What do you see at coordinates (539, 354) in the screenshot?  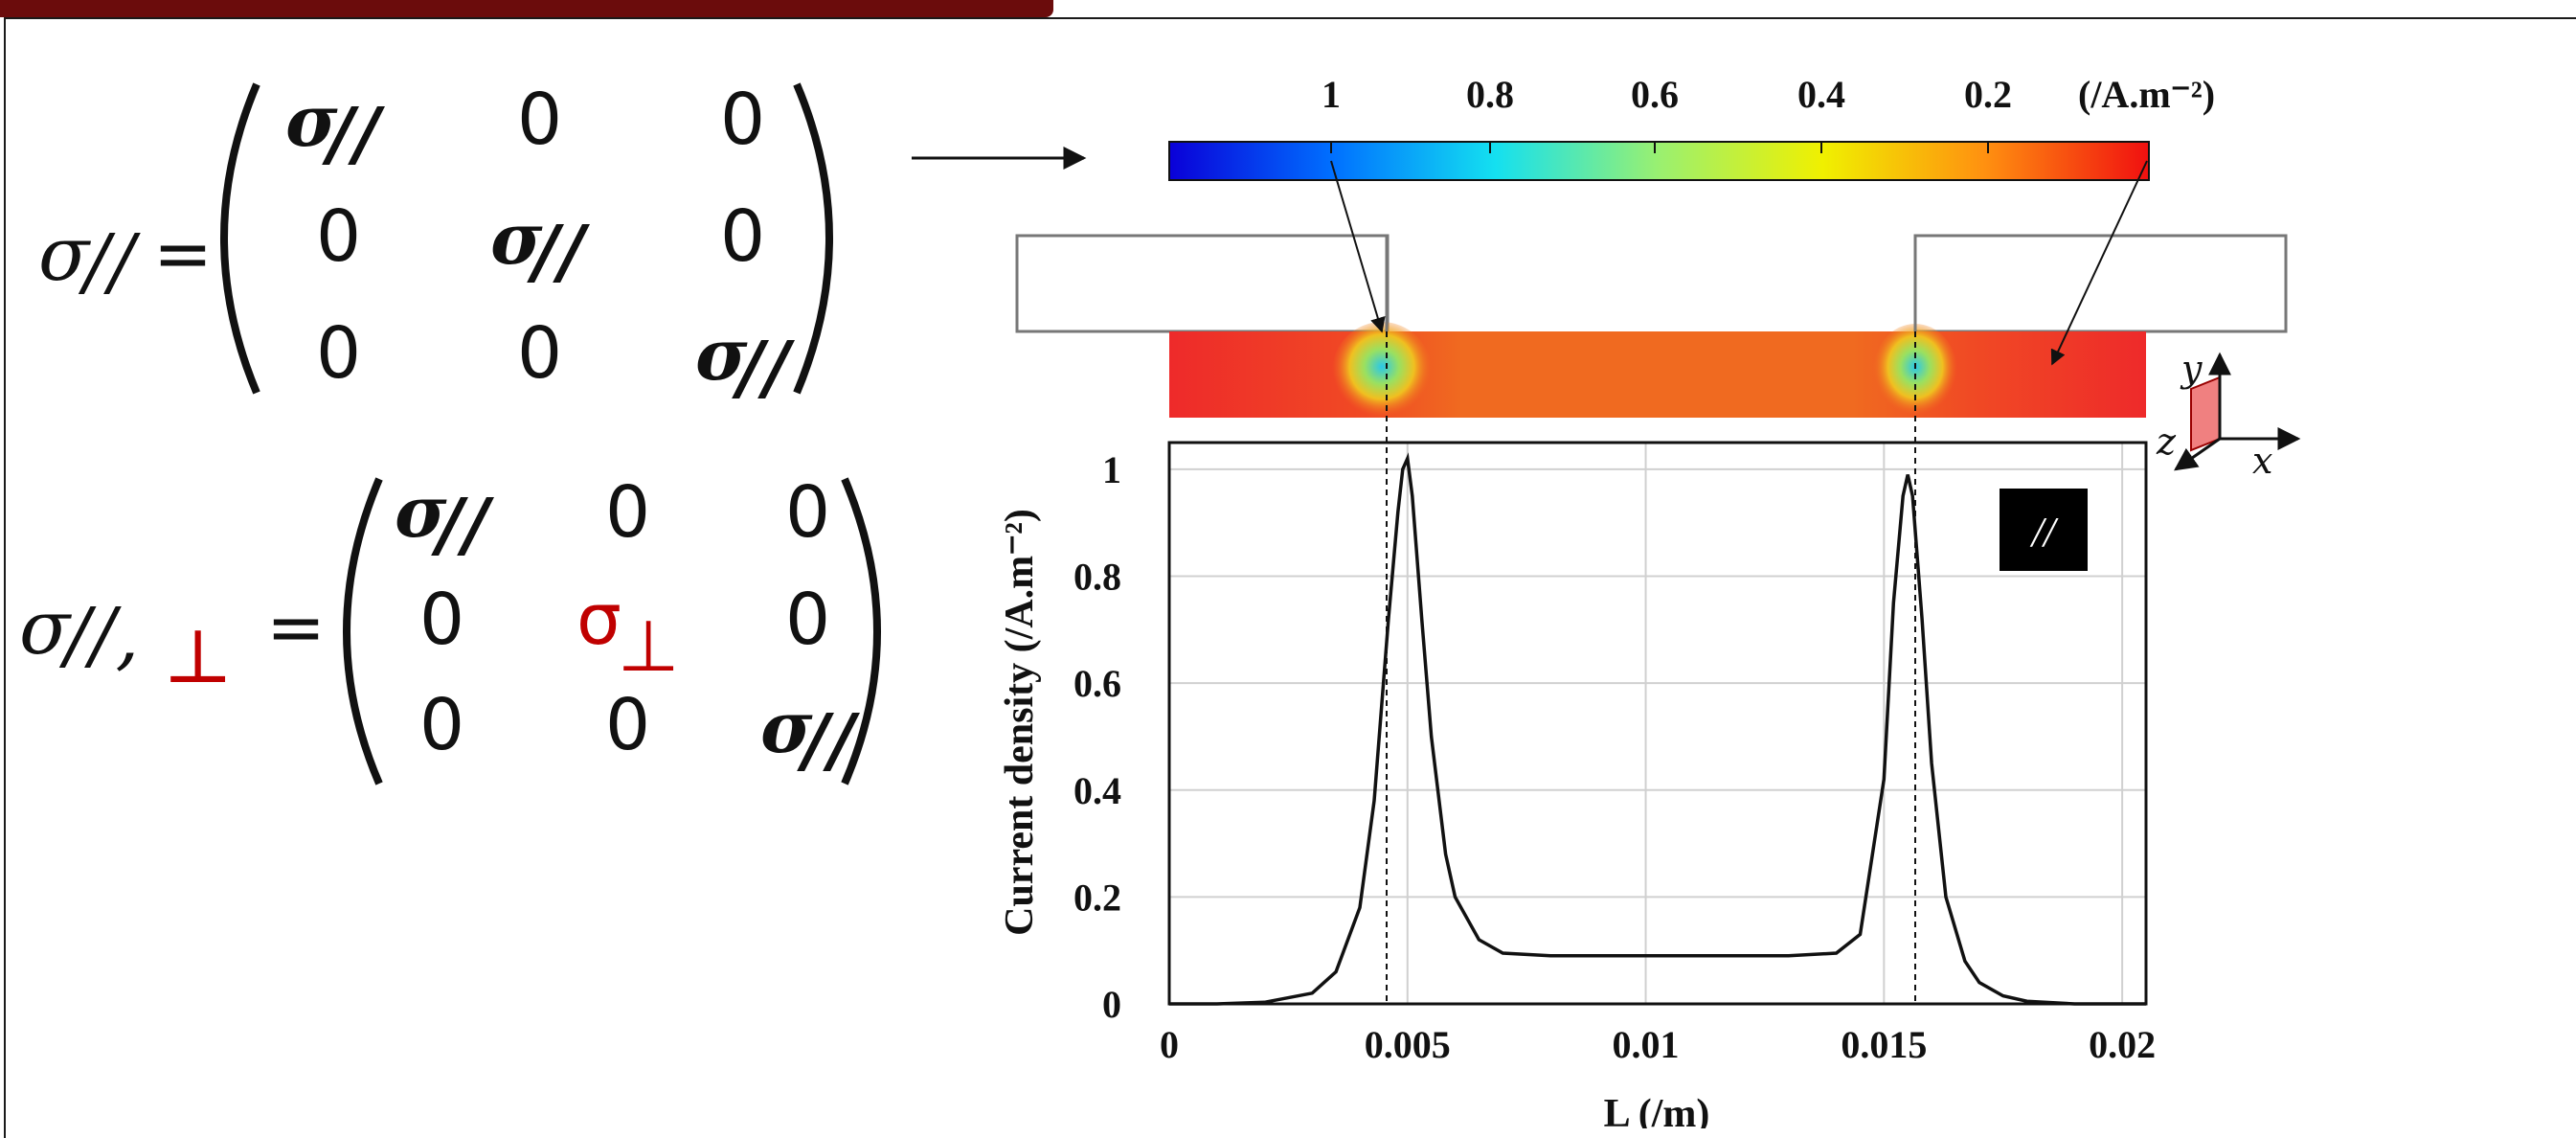 I see `eq1-m32: 0` at bounding box center [539, 354].